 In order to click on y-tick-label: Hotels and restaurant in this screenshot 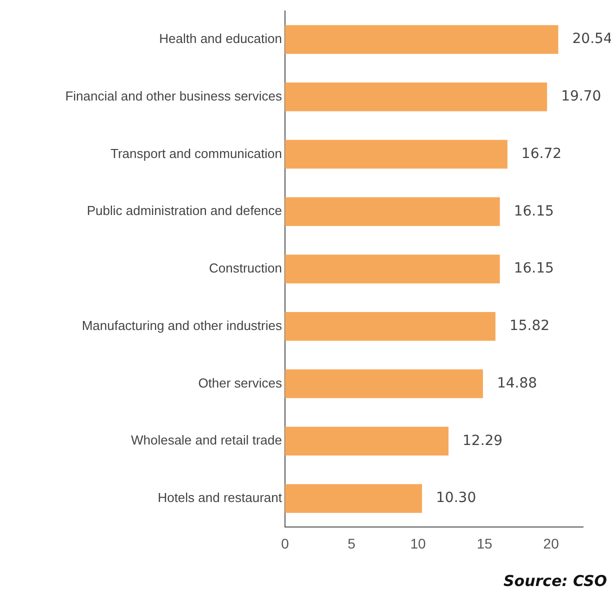, I will do `click(220, 498)`.